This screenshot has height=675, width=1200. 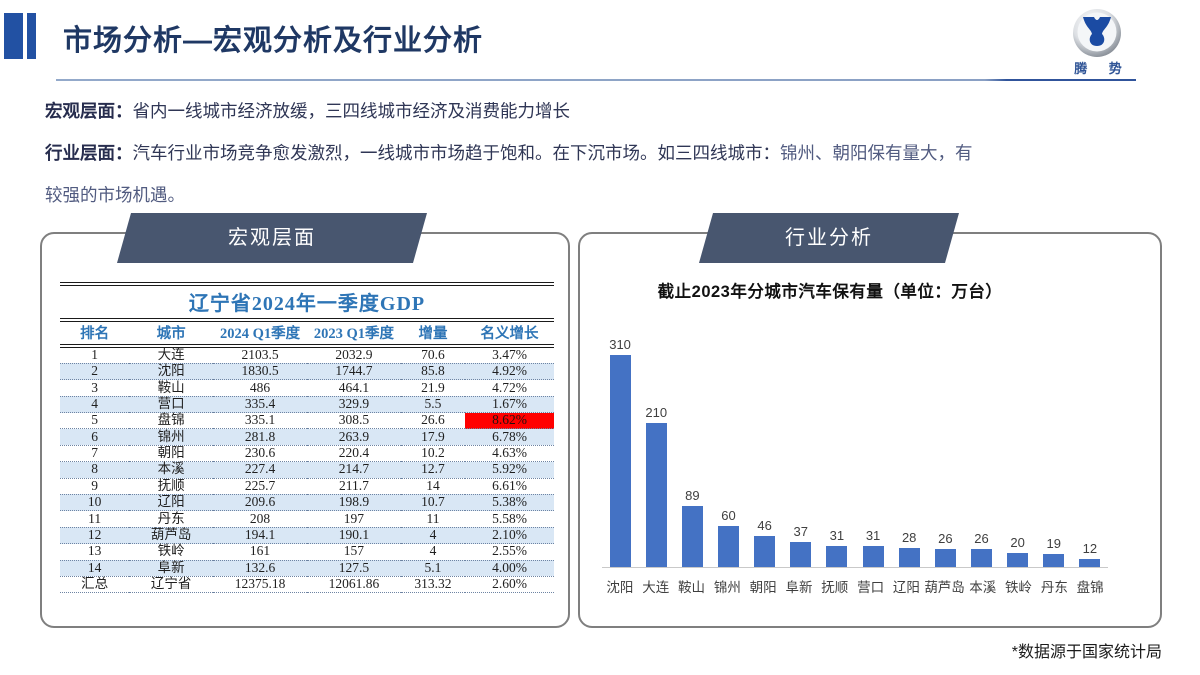 I want to click on gdp-table-row: 3 鞍山 486 464.1 21.9 4.72%, so click(x=307, y=388).